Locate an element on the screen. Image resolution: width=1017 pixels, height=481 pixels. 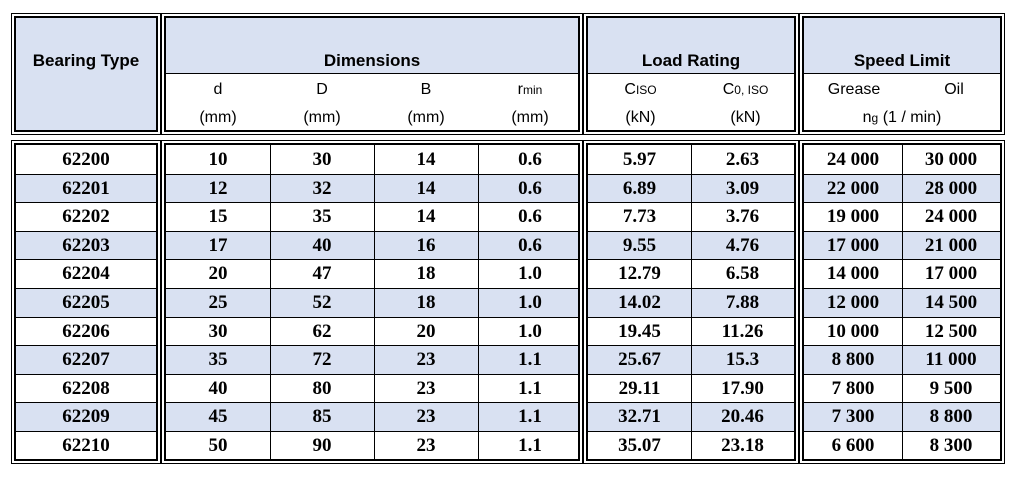
table-row: 62209 is located at coordinates (86, 417).